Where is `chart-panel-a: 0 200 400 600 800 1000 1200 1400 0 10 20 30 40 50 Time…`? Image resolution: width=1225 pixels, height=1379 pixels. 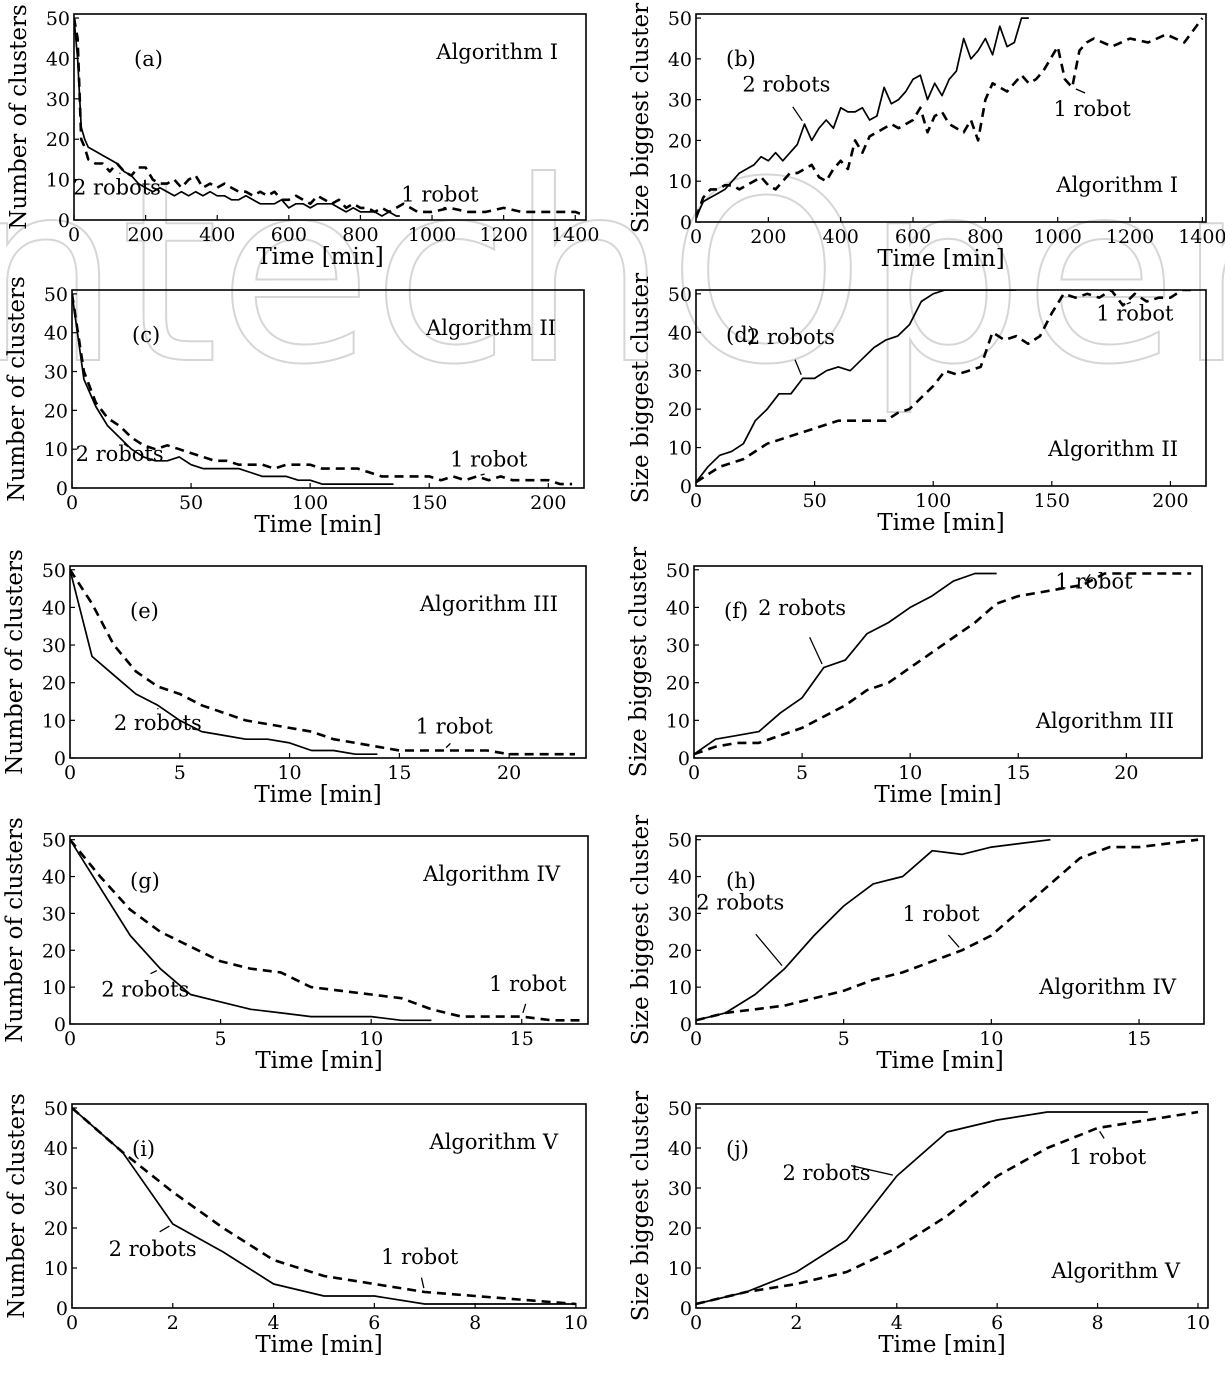
chart-panel-a: 0 200 400 600 800 1000 1200 1400 0 10 20 30 40 50 Time… is located at coordinates (302, 137).